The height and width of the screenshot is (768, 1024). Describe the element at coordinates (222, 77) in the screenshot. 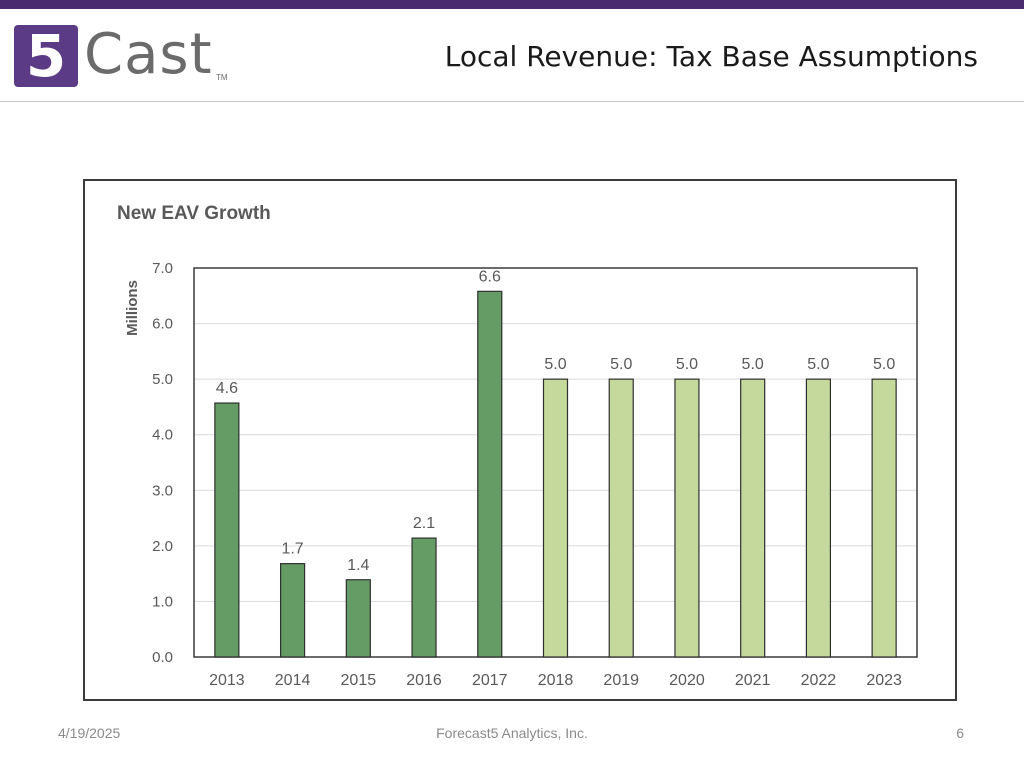

I see `logo-trademark: TM` at that location.